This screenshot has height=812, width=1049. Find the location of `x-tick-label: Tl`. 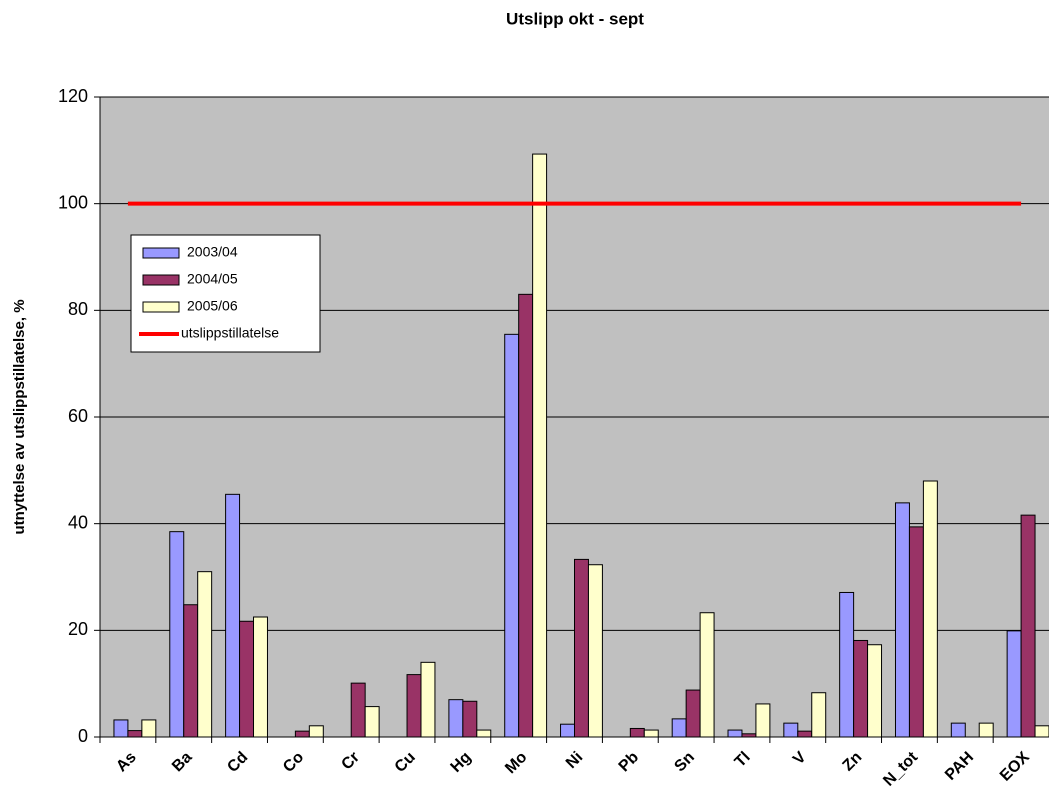

x-tick-label: Tl is located at coordinates (743, 760).